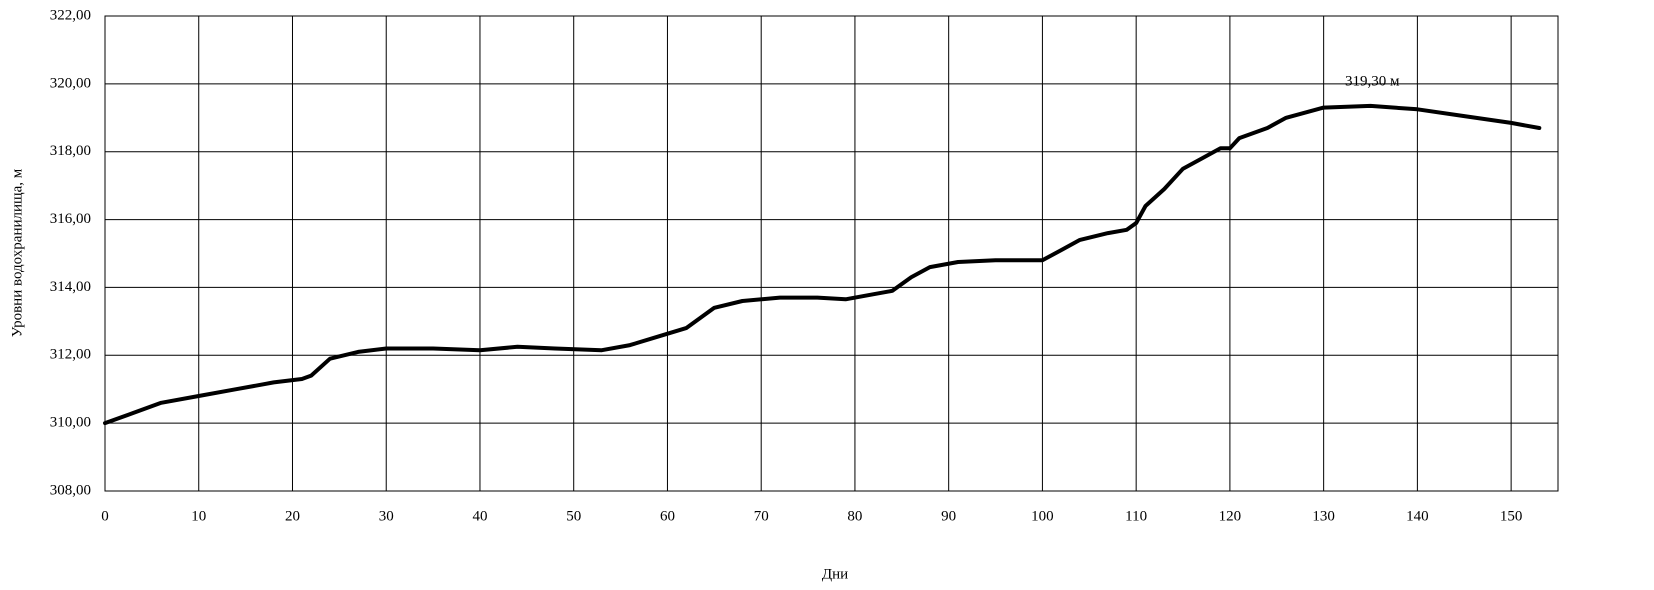  I want to click on y-tick-label: 312,00, so click(70, 355).